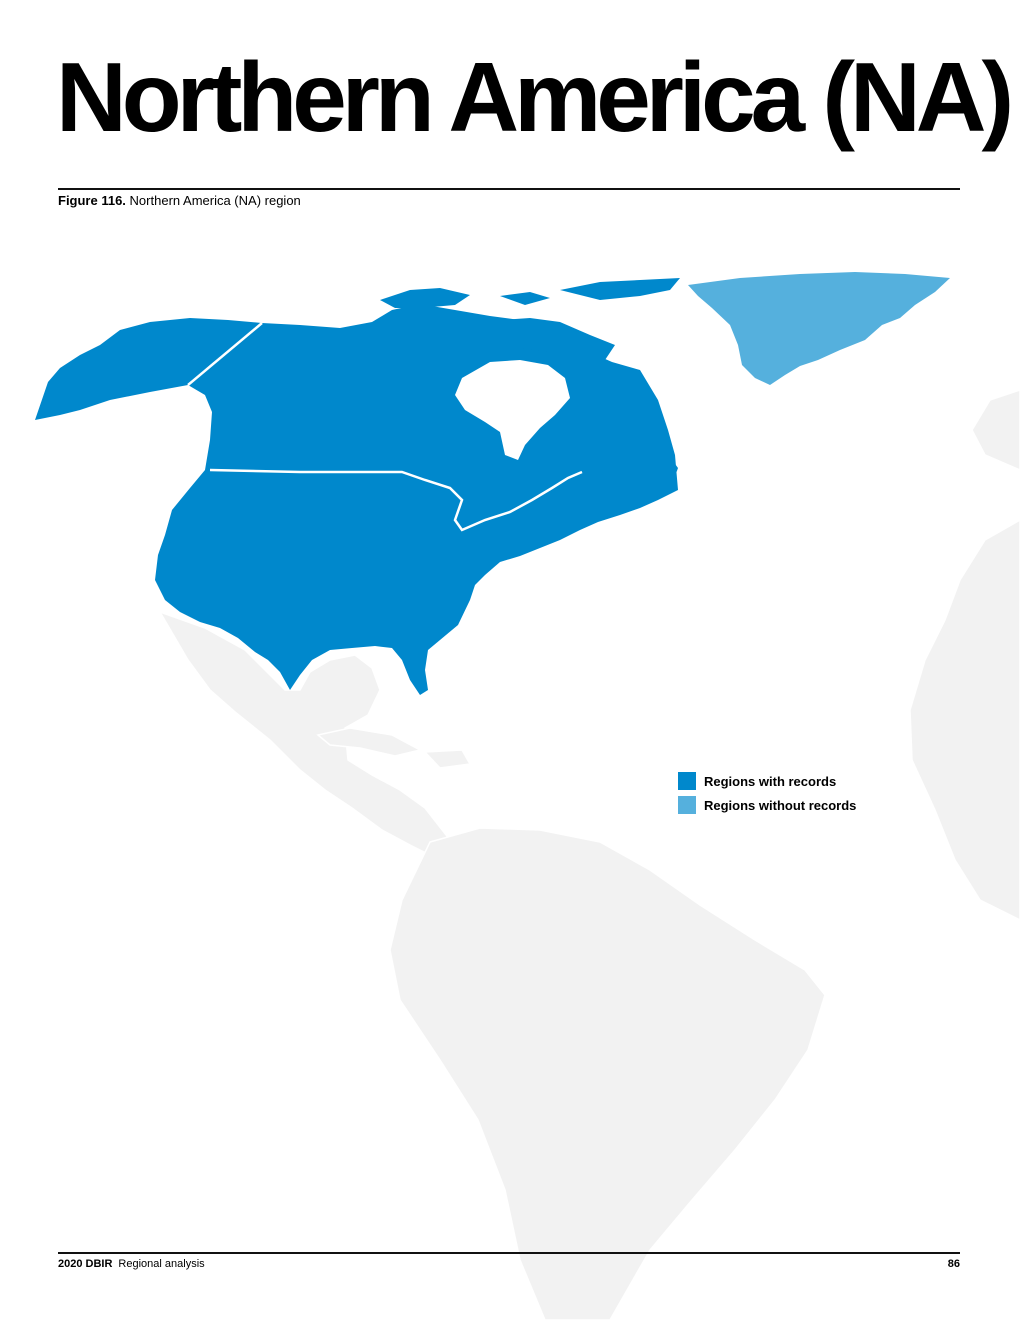 Image resolution: width=1020 pixels, height=1320 pixels. Describe the element at coordinates (92, 200) in the screenshot. I see `figure-label: Figure 116.` at that location.